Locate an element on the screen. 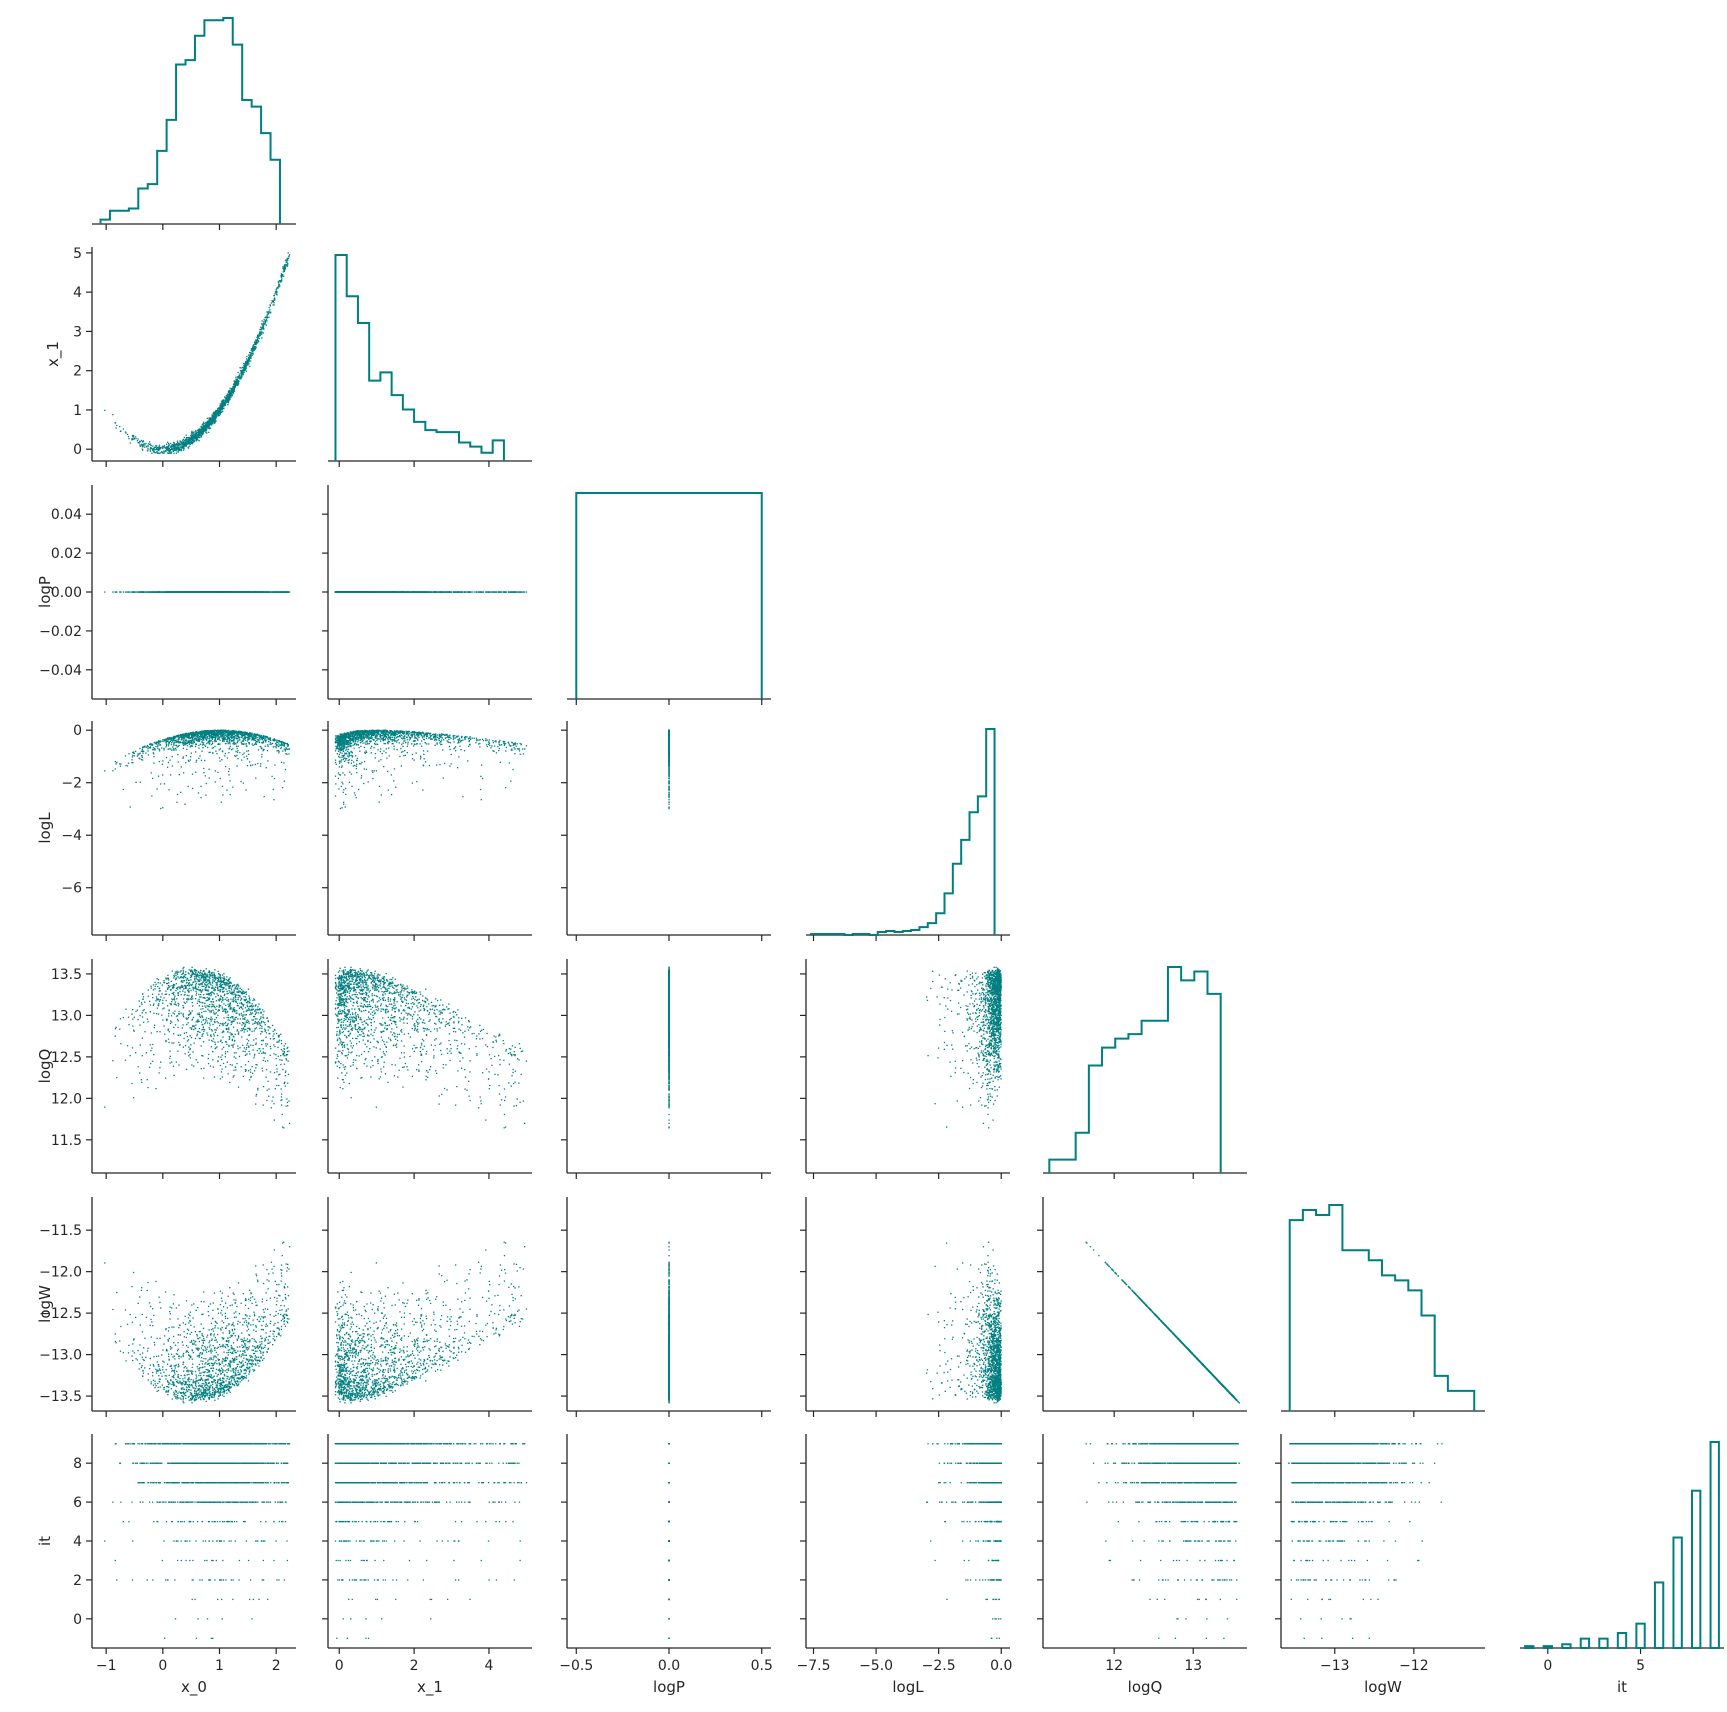  y-tick-label: 2 is located at coordinates (77, 372).